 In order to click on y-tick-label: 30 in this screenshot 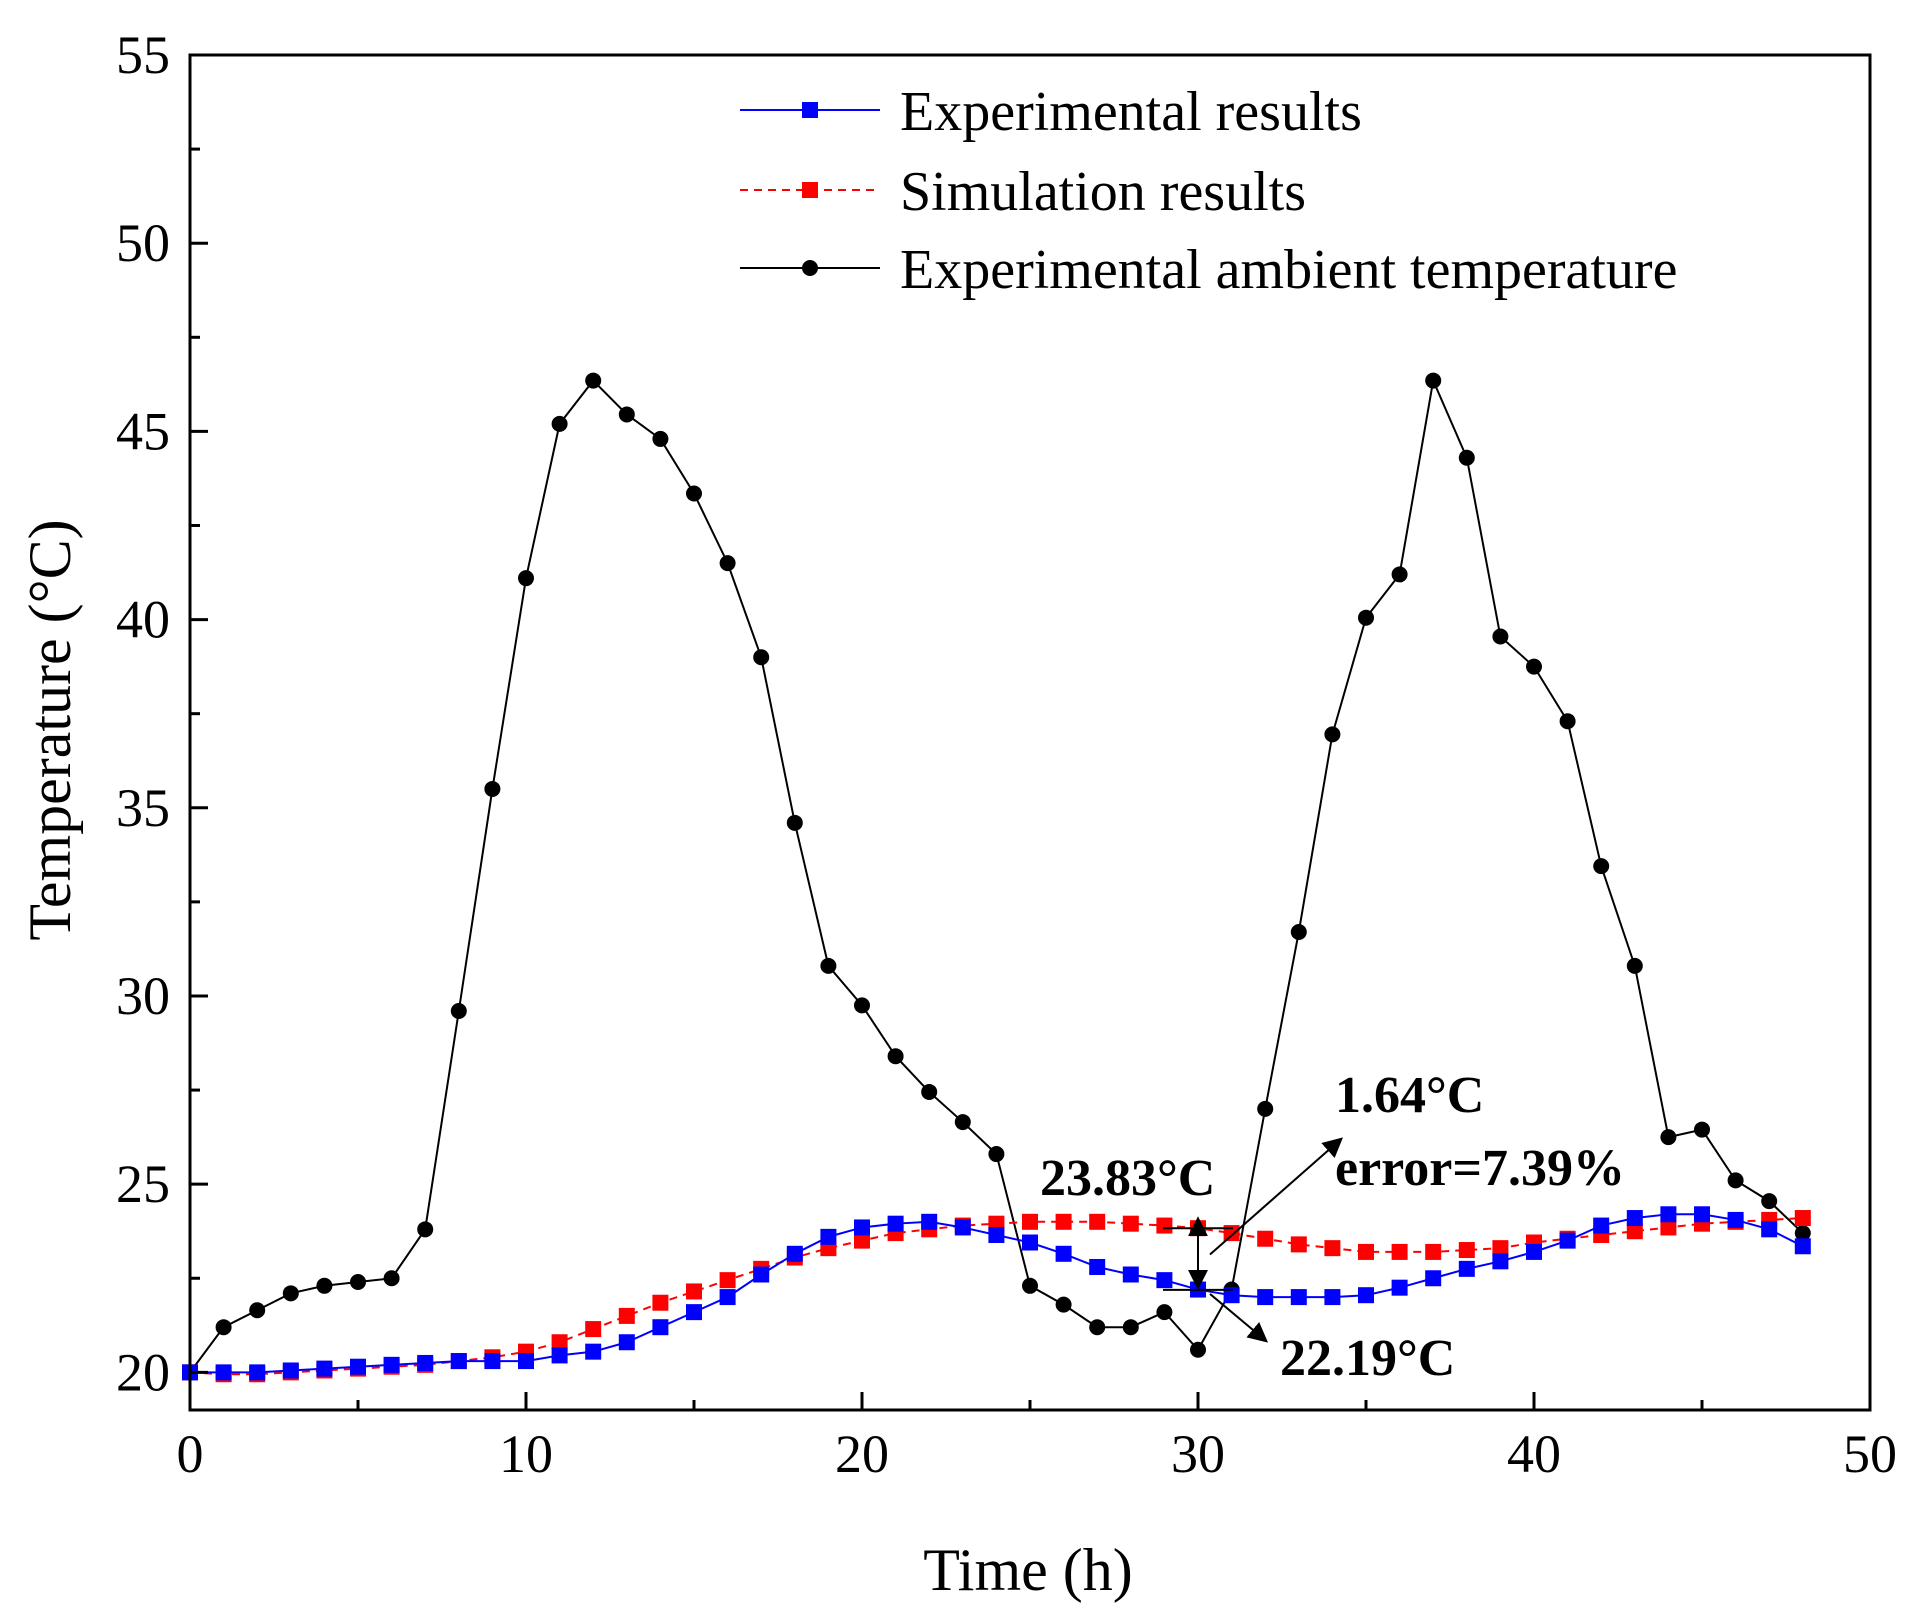, I will do `click(143, 996)`.